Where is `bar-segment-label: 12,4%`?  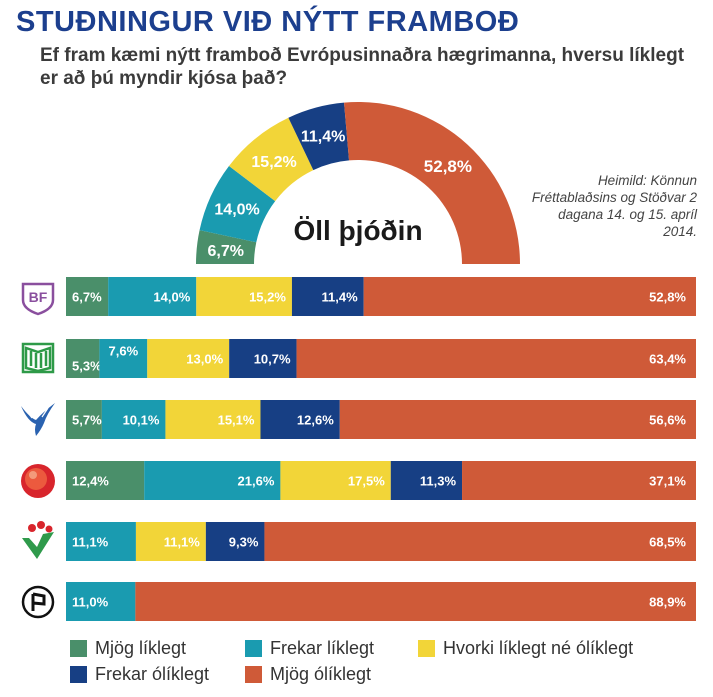 bar-segment-label: 12,4% is located at coordinates (90, 481).